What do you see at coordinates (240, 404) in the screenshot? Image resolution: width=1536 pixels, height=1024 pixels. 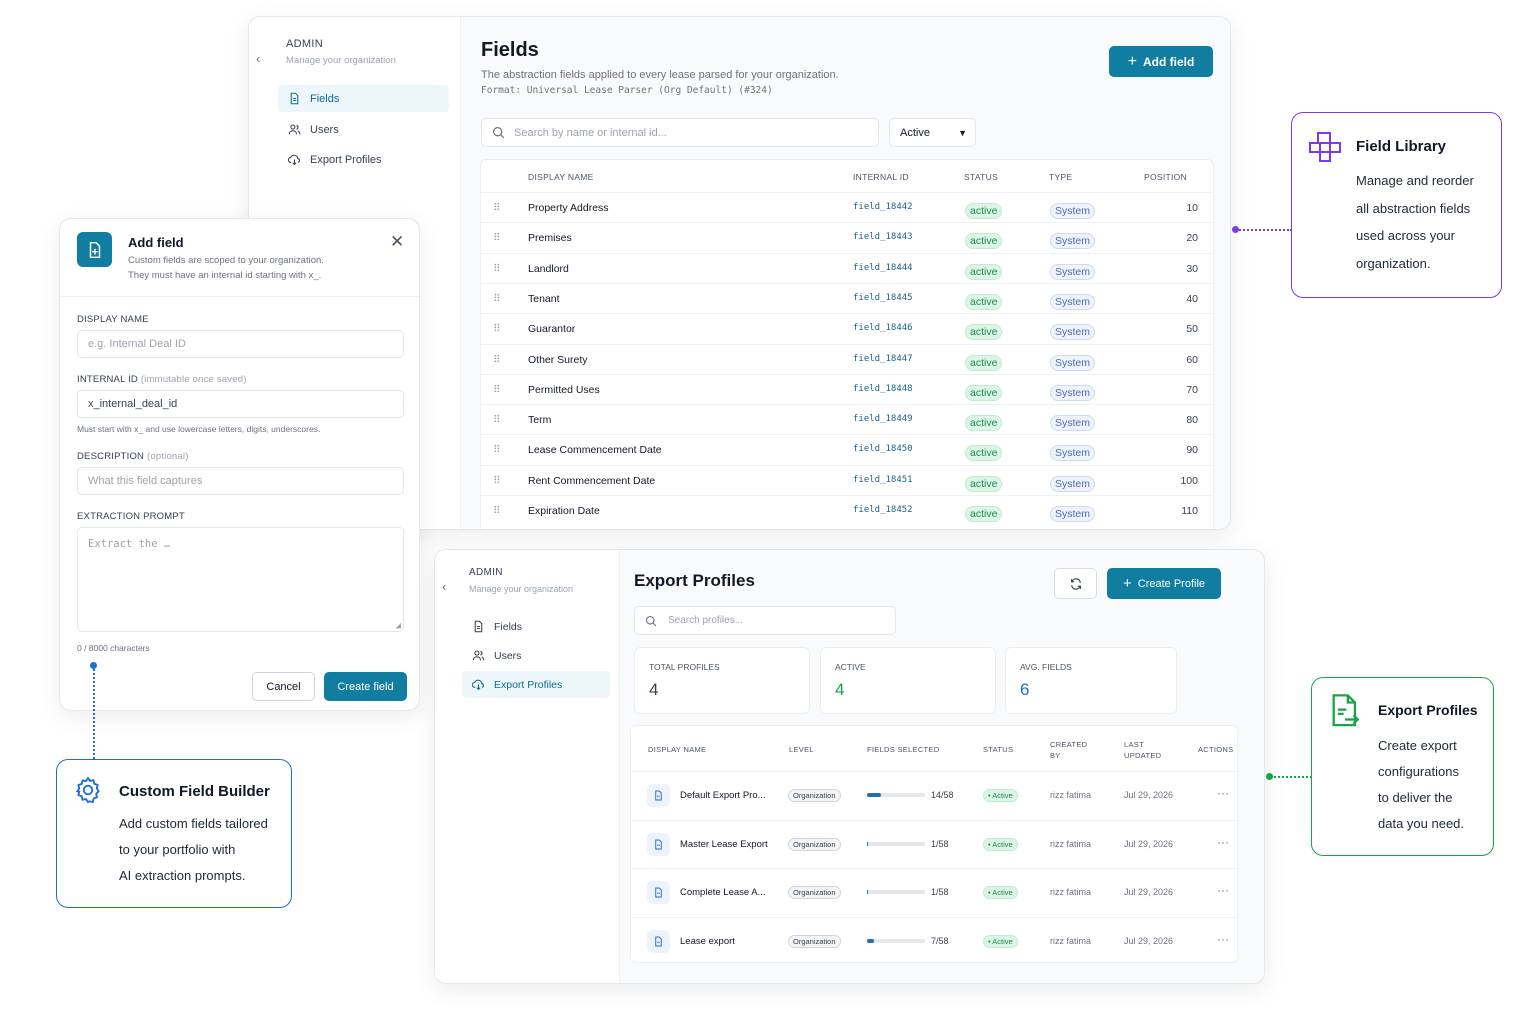 I see `internal-id-field: x_internal_deal_id` at bounding box center [240, 404].